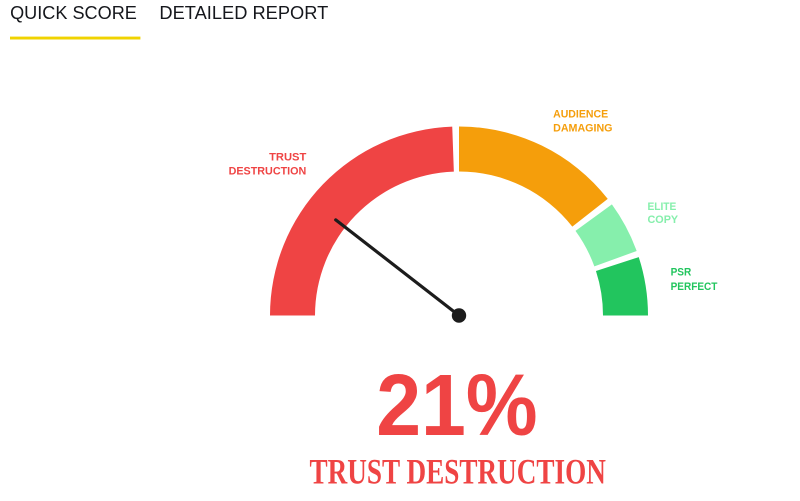 This screenshot has width=800, height=501. What do you see at coordinates (73, 12) in the screenshot?
I see `svg-text: QUICK SCORE` at bounding box center [73, 12].